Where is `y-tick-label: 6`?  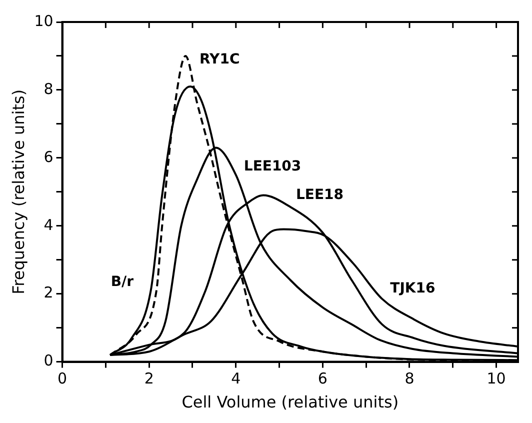 y-tick-label: 6 is located at coordinates (49, 157).